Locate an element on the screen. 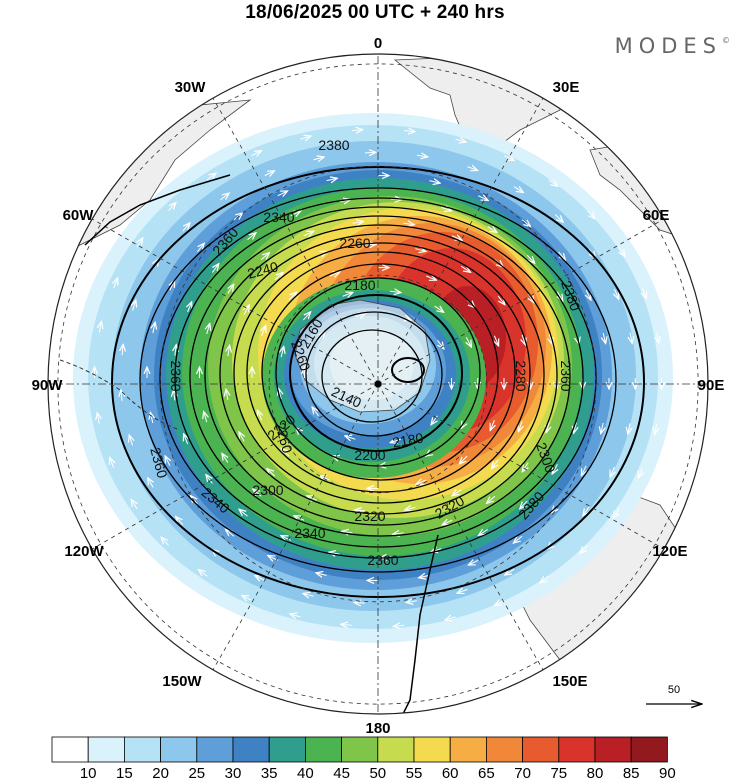 The image size is (750, 782). brand-logo: MODES© is located at coordinates (672, 46).